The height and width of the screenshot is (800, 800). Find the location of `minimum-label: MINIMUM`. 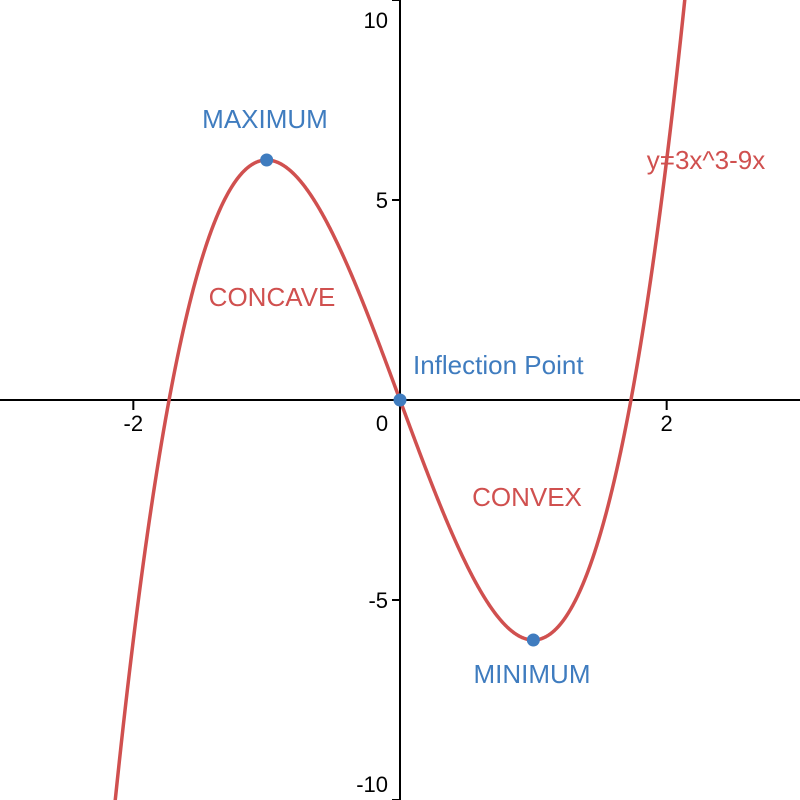

minimum-label: MINIMUM is located at coordinates (532, 674).